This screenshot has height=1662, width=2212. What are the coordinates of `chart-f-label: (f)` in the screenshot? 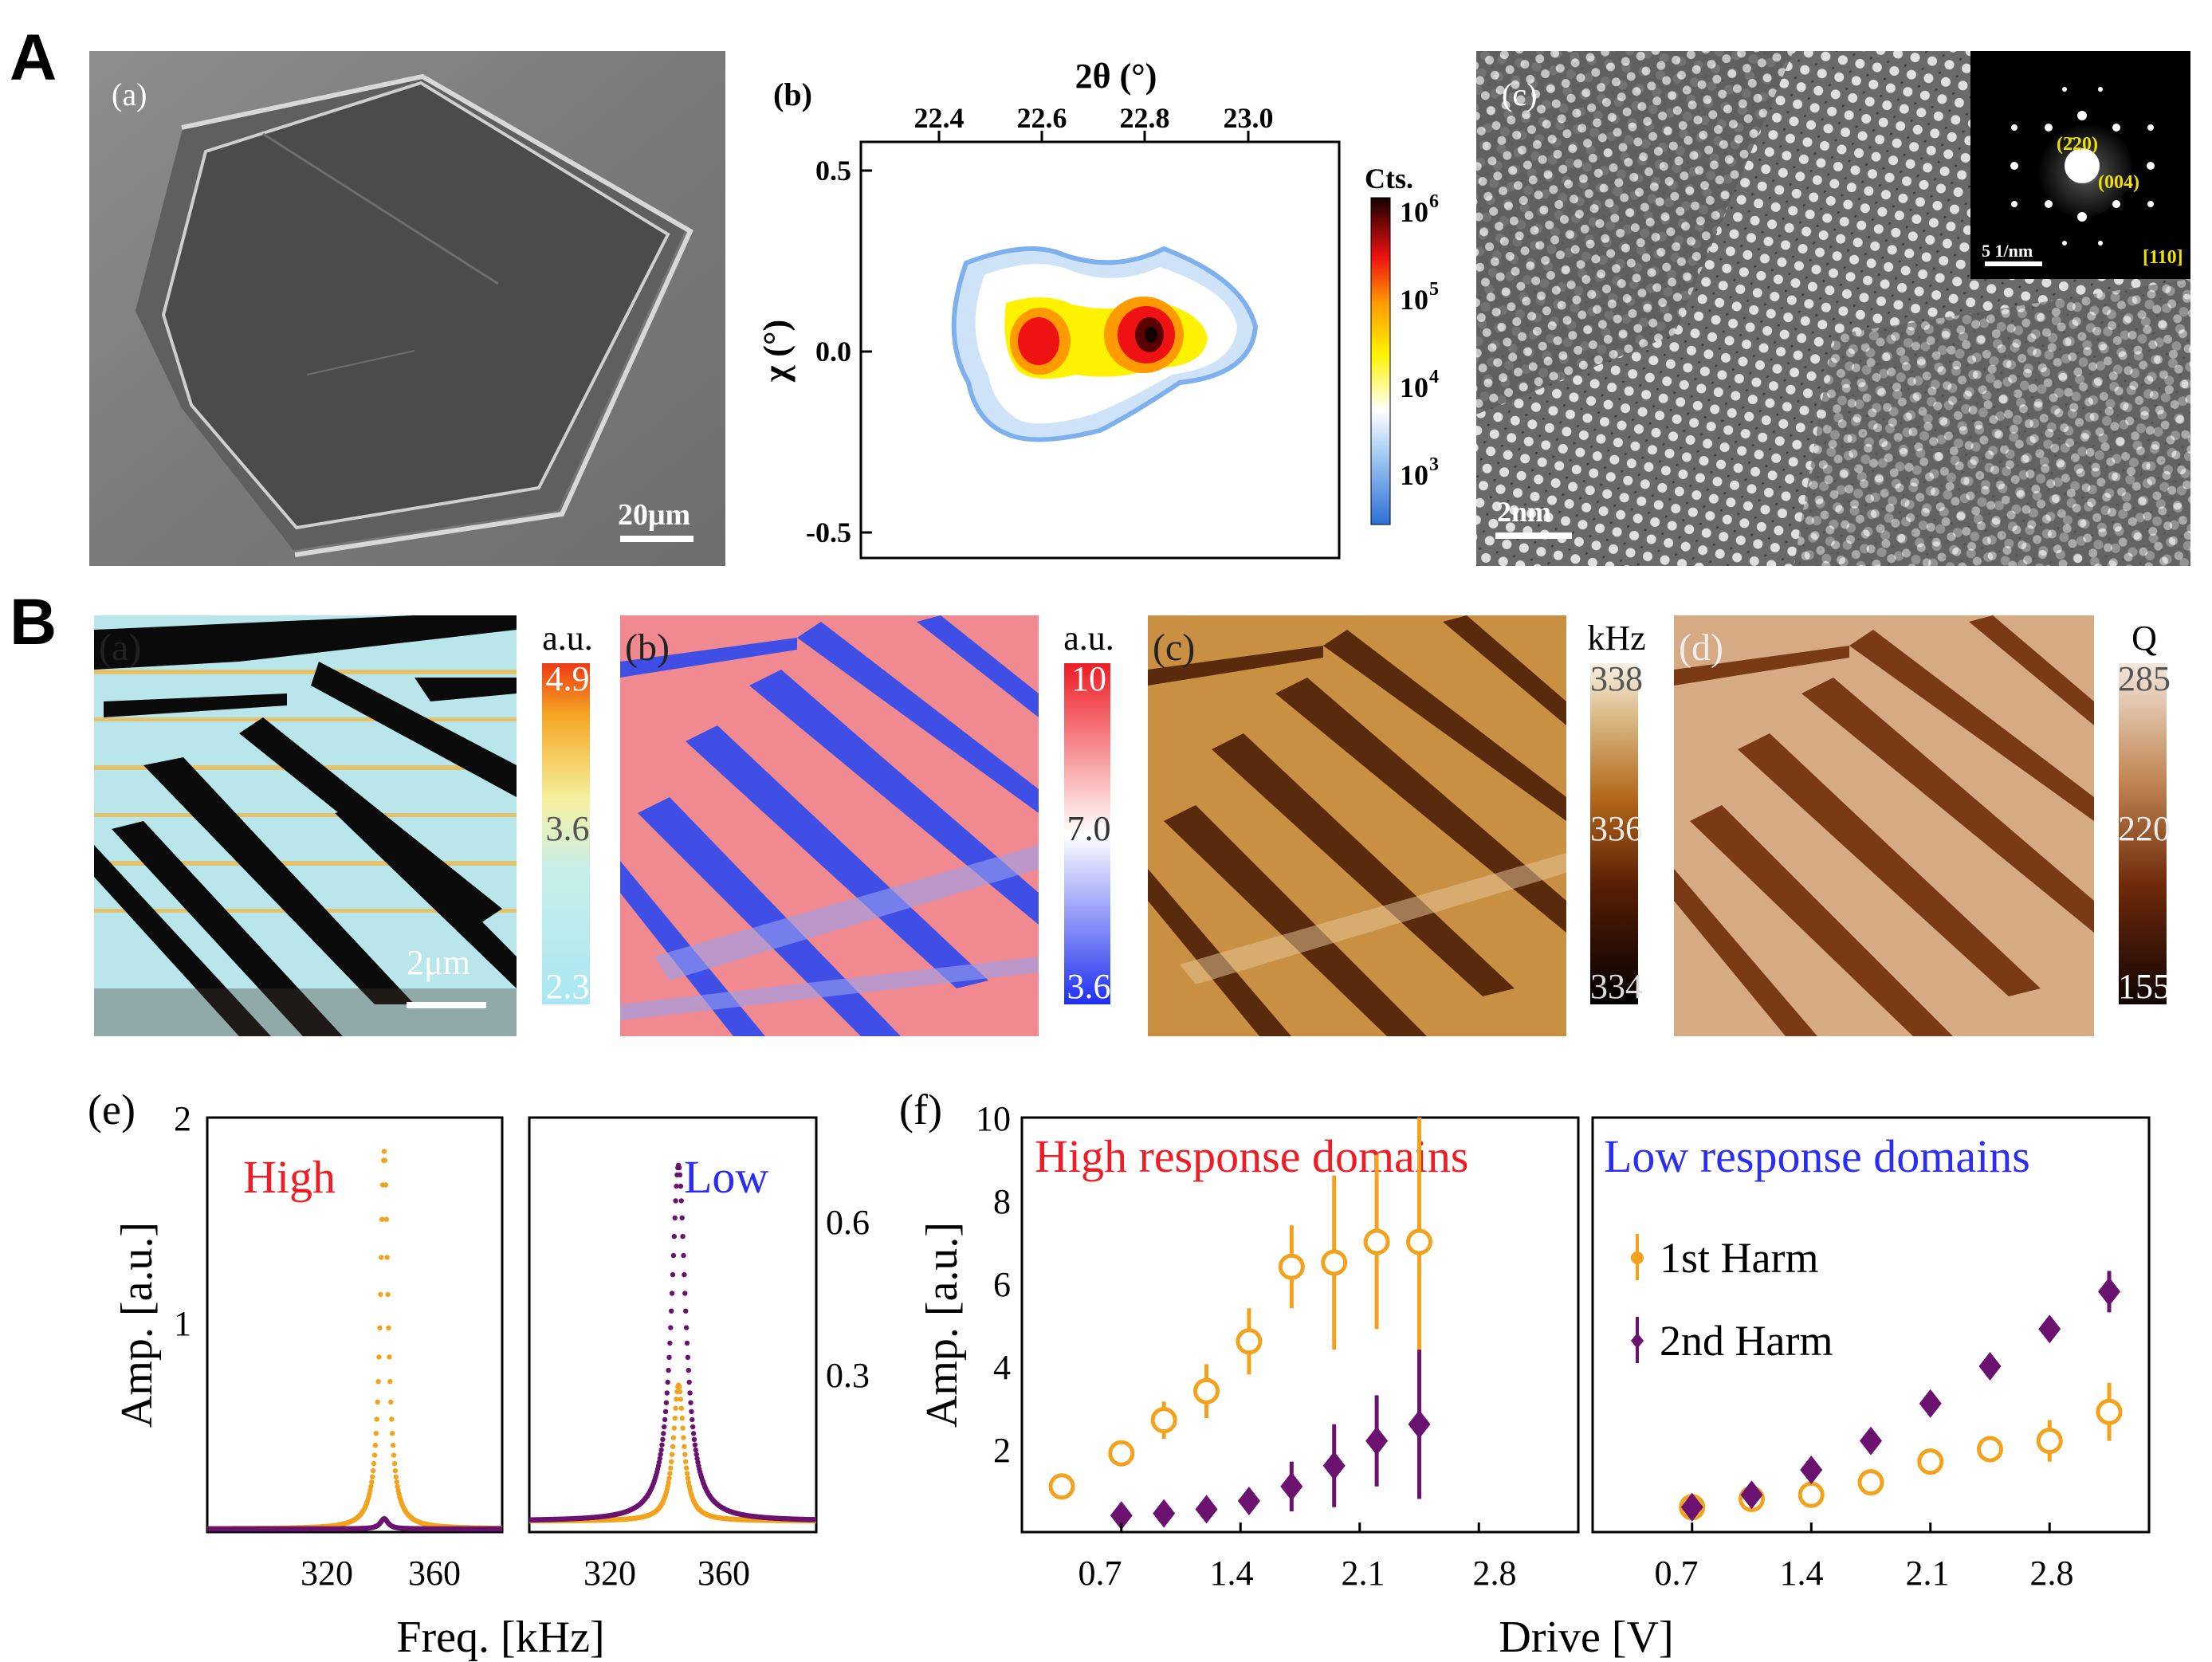 It's located at (920, 1110).